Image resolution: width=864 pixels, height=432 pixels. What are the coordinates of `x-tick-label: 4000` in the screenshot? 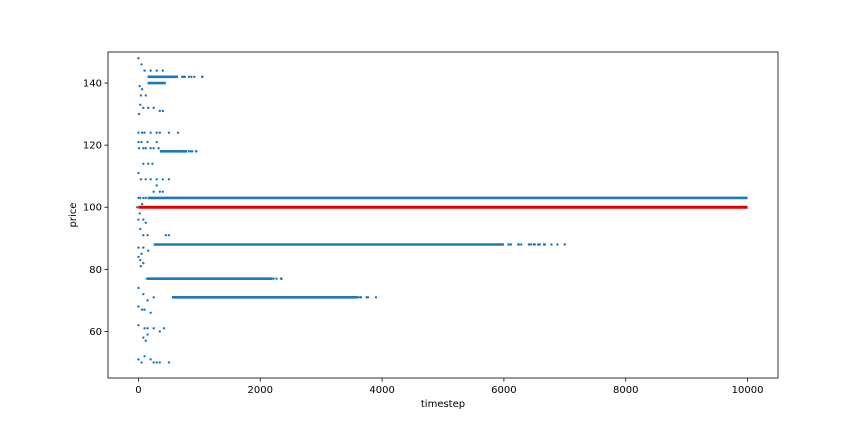 It's located at (381, 390).